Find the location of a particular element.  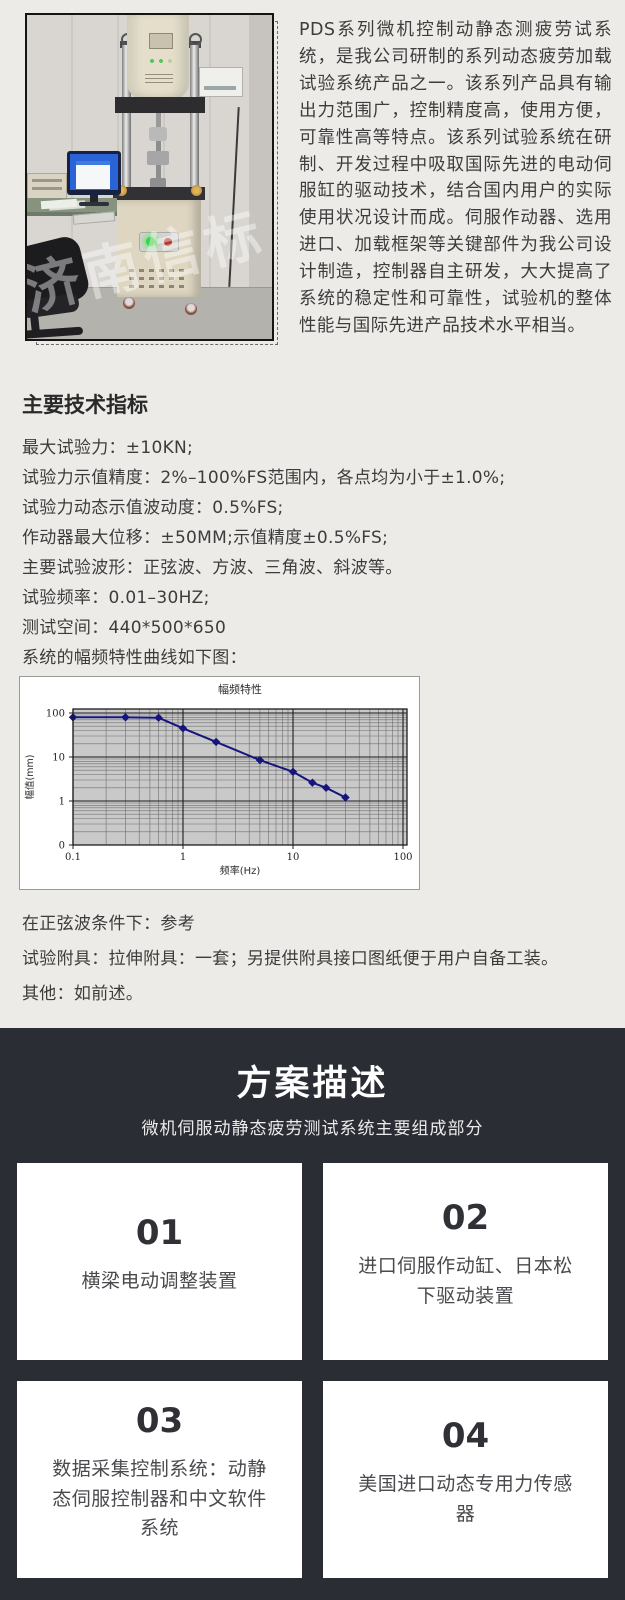

plan-title: 方案描述 is located at coordinates (312, 1084).